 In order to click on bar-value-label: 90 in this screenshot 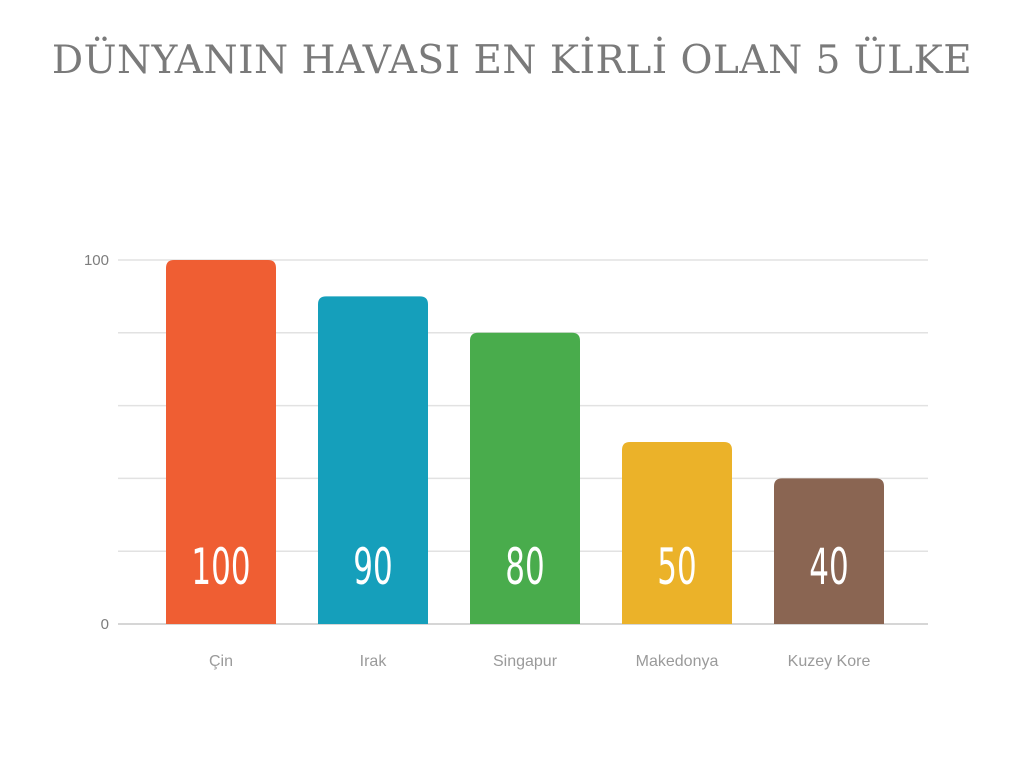, I will do `click(372, 566)`.